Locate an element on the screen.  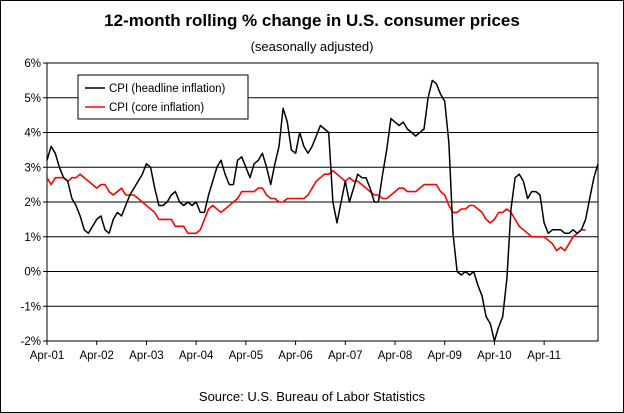
chart-subtitle: (seasonally adjusted) is located at coordinates (312, 46).